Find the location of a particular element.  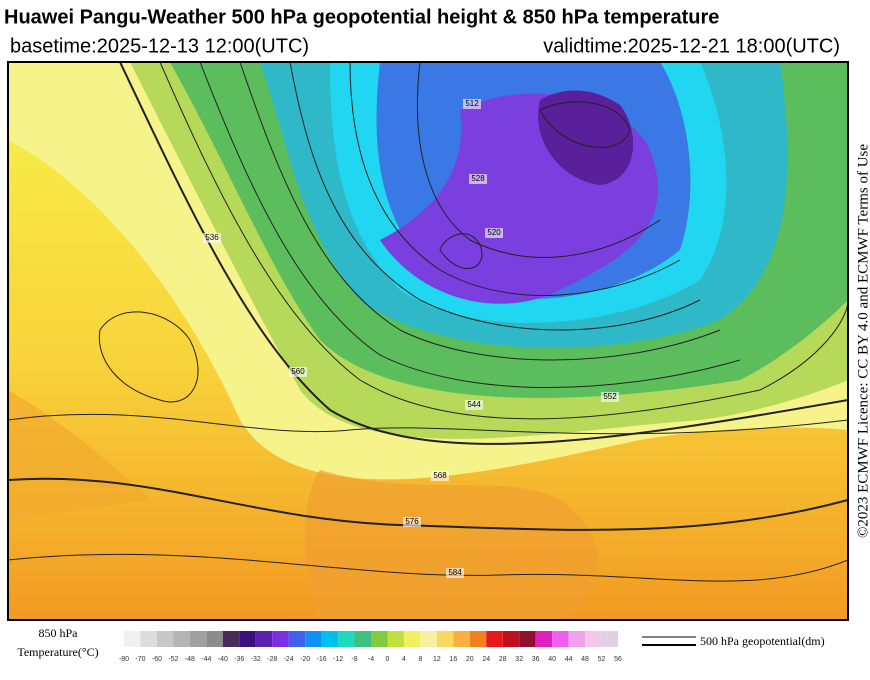

colorbar-tick: -40 is located at coordinates (223, 659).